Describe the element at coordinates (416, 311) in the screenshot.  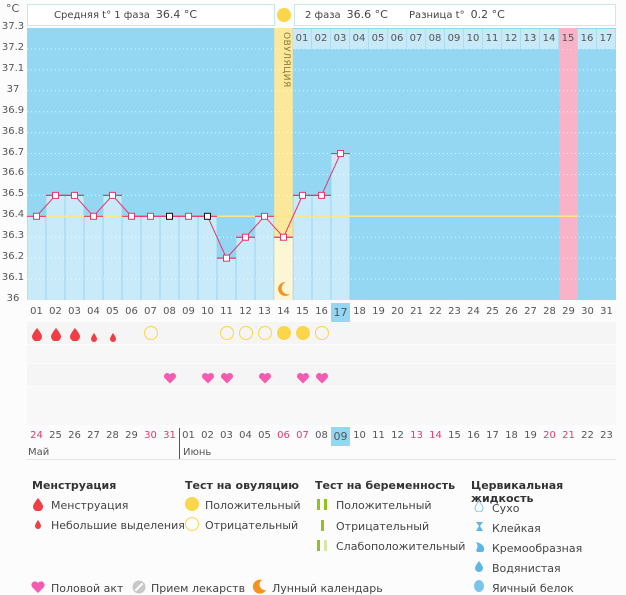
I see `x-day-label: 21` at that location.